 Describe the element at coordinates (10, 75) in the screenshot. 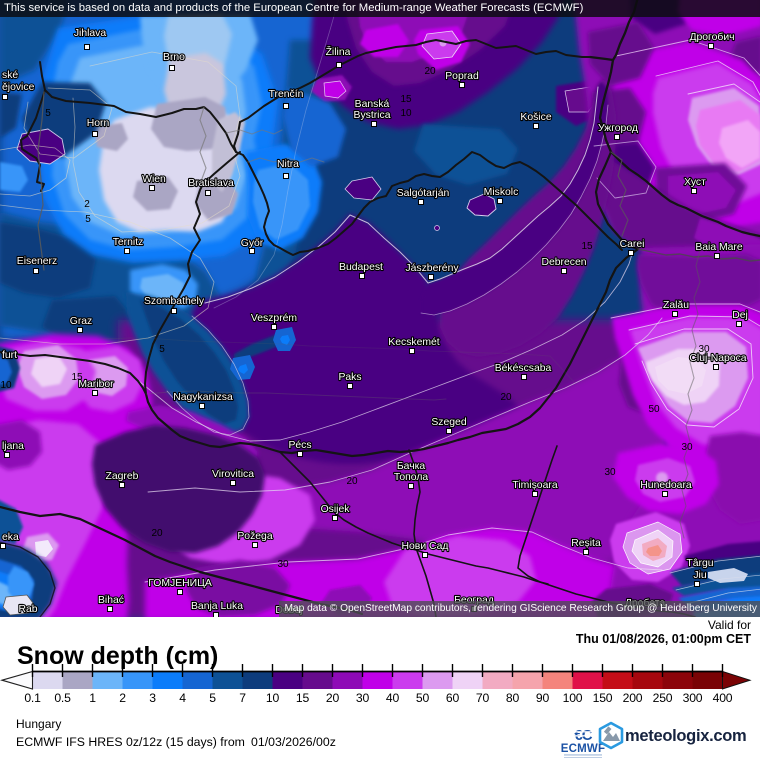

I see `svg-text: ské` at that location.